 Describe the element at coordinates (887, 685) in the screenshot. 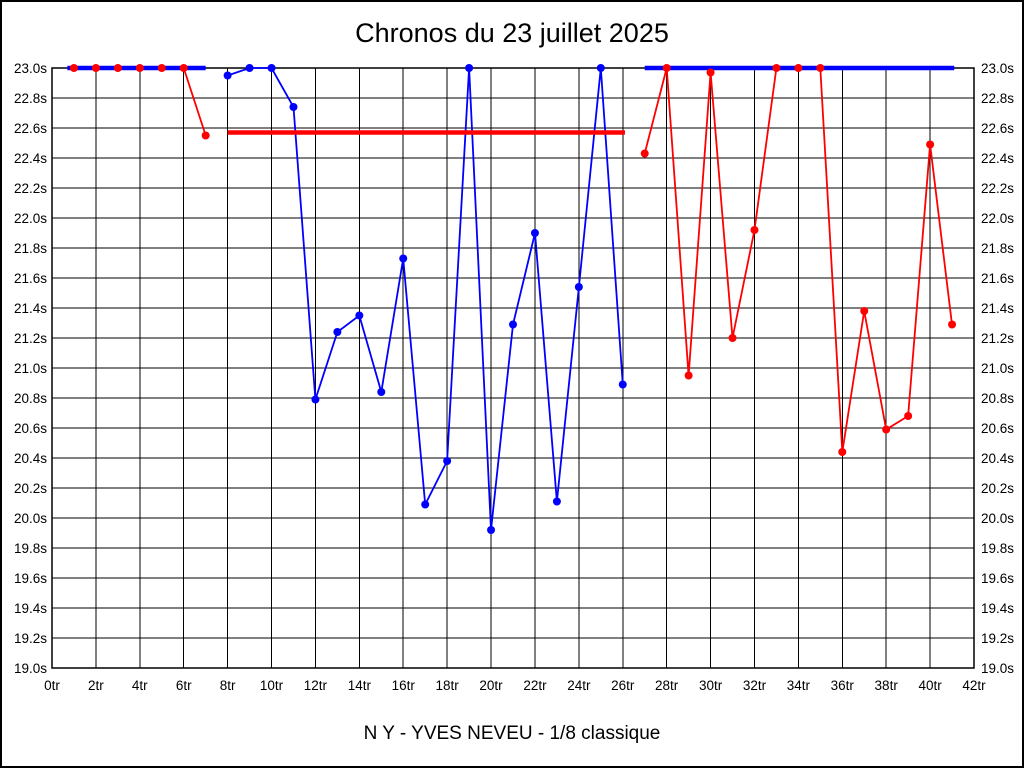

I see `x-axis-label: 38tr` at that location.